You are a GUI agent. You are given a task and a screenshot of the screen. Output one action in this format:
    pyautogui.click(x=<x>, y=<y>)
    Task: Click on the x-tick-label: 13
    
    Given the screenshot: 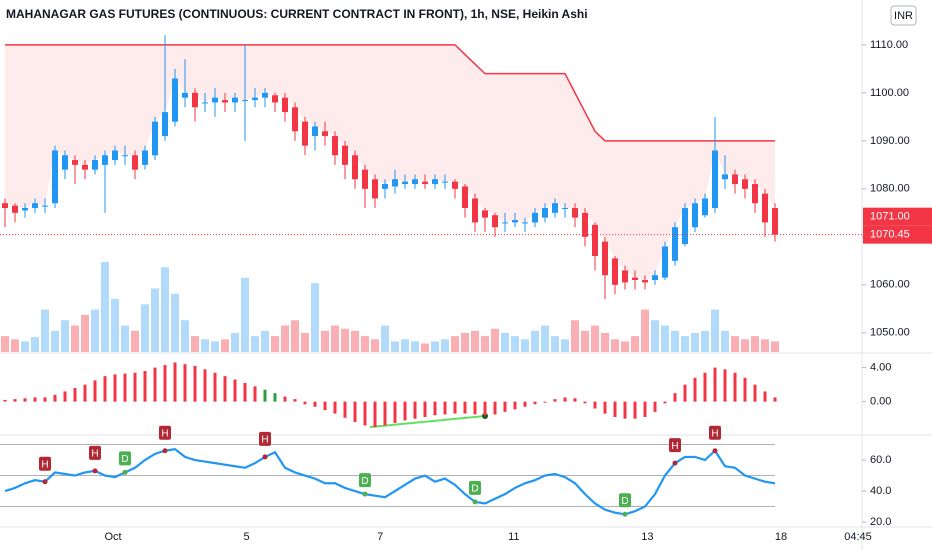 What is the action you would take?
    pyautogui.click(x=647, y=537)
    